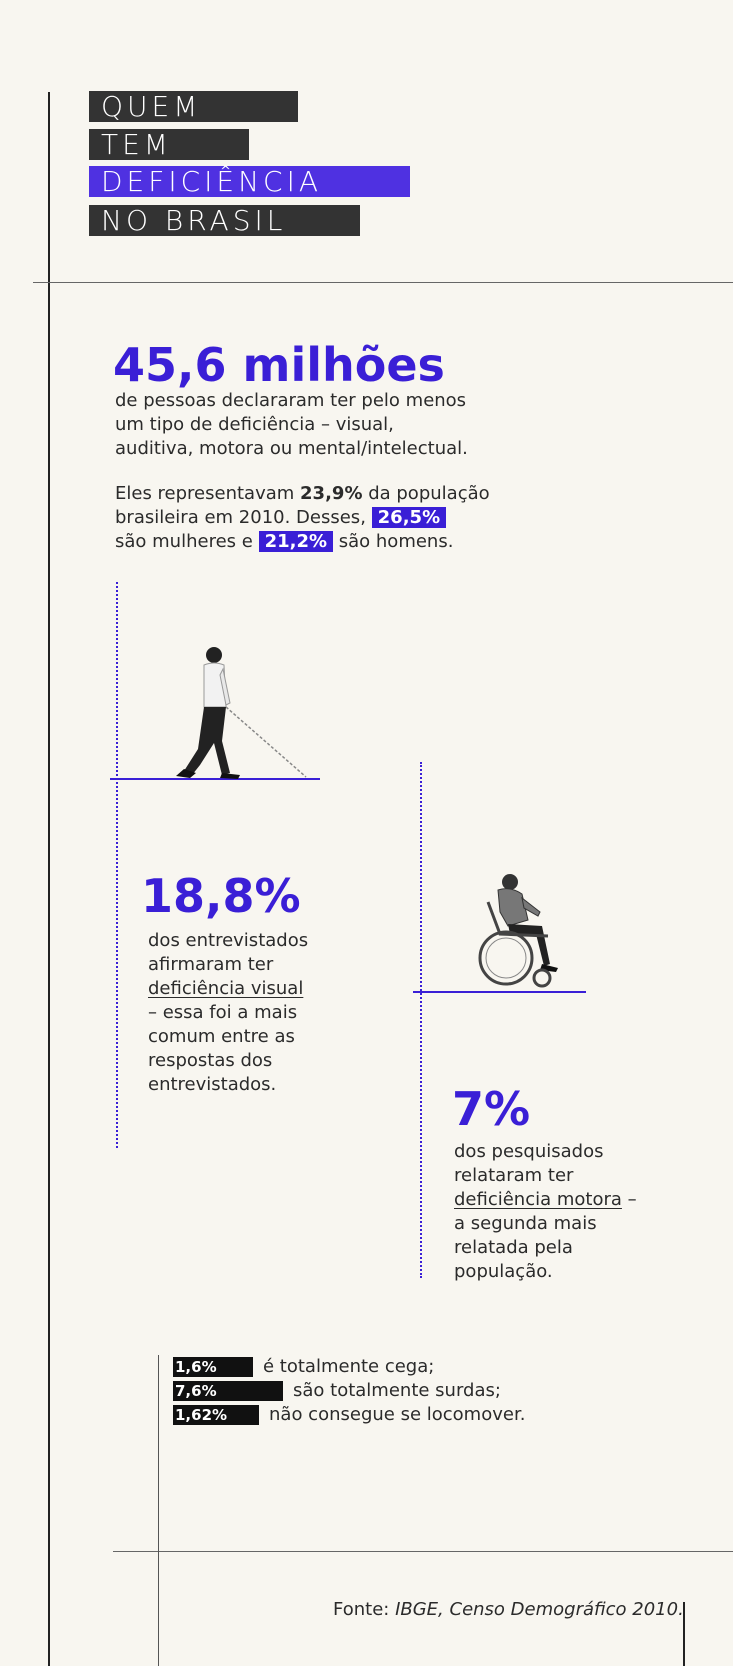  Describe the element at coordinates (296, 541) in the screenshot. I see `men-percentage: 21,2%` at that location.